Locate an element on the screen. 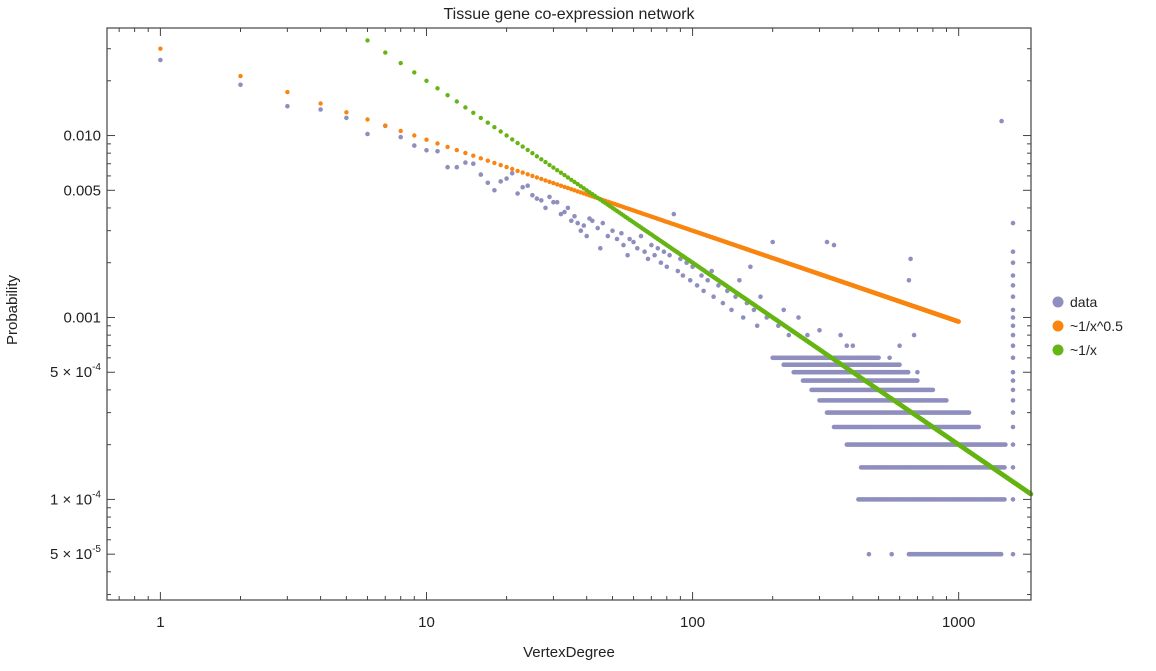  x-tick-label: 10 is located at coordinates (426, 622).